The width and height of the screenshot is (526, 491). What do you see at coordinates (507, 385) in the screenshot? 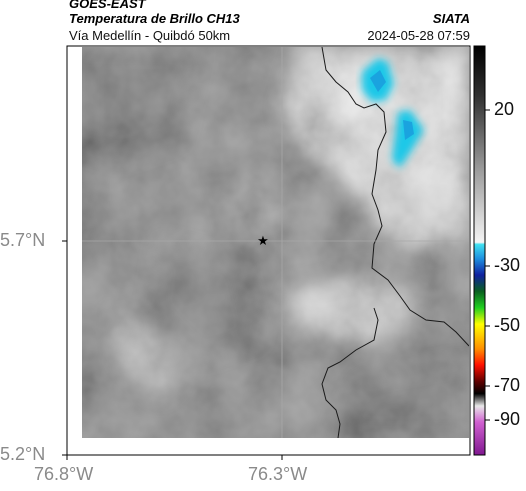
I see `colorbar-label: -70` at bounding box center [507, 385].